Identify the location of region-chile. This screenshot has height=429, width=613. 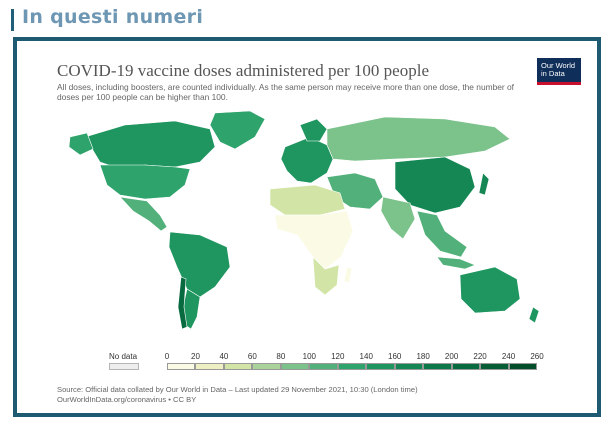
(182, 303).